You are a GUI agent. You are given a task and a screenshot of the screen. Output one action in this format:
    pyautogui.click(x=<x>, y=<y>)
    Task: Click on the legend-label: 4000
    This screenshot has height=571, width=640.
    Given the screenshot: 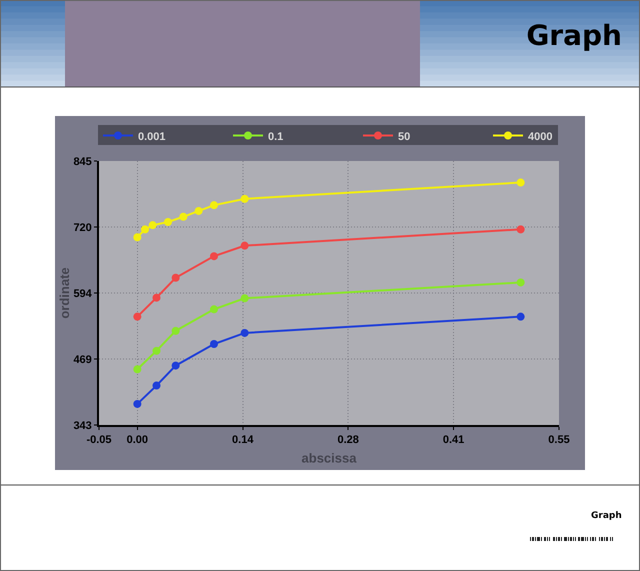 What is the action you would take?
    pyautogui.click(x=540, y=136)
    